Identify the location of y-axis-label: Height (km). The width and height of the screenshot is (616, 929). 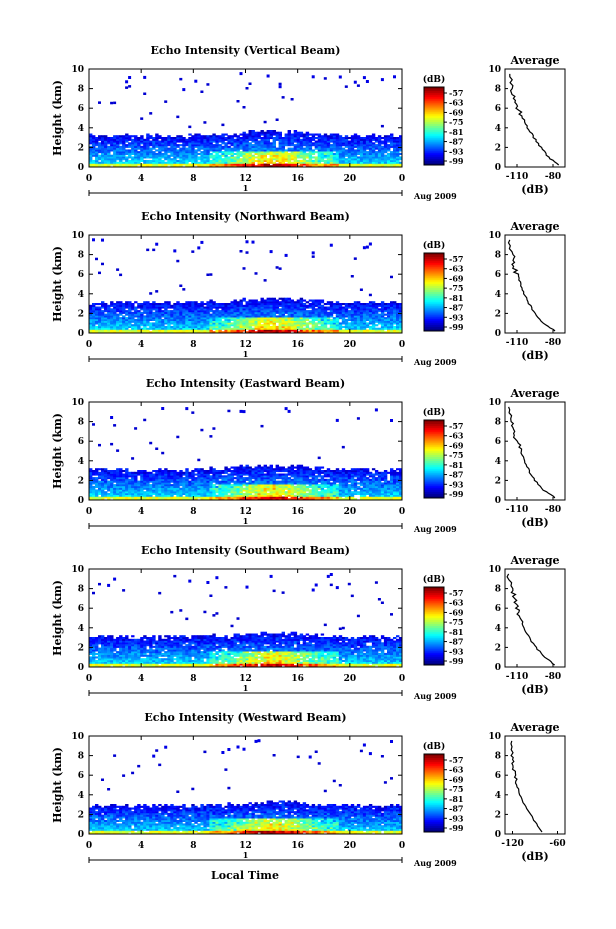
(57, 284).